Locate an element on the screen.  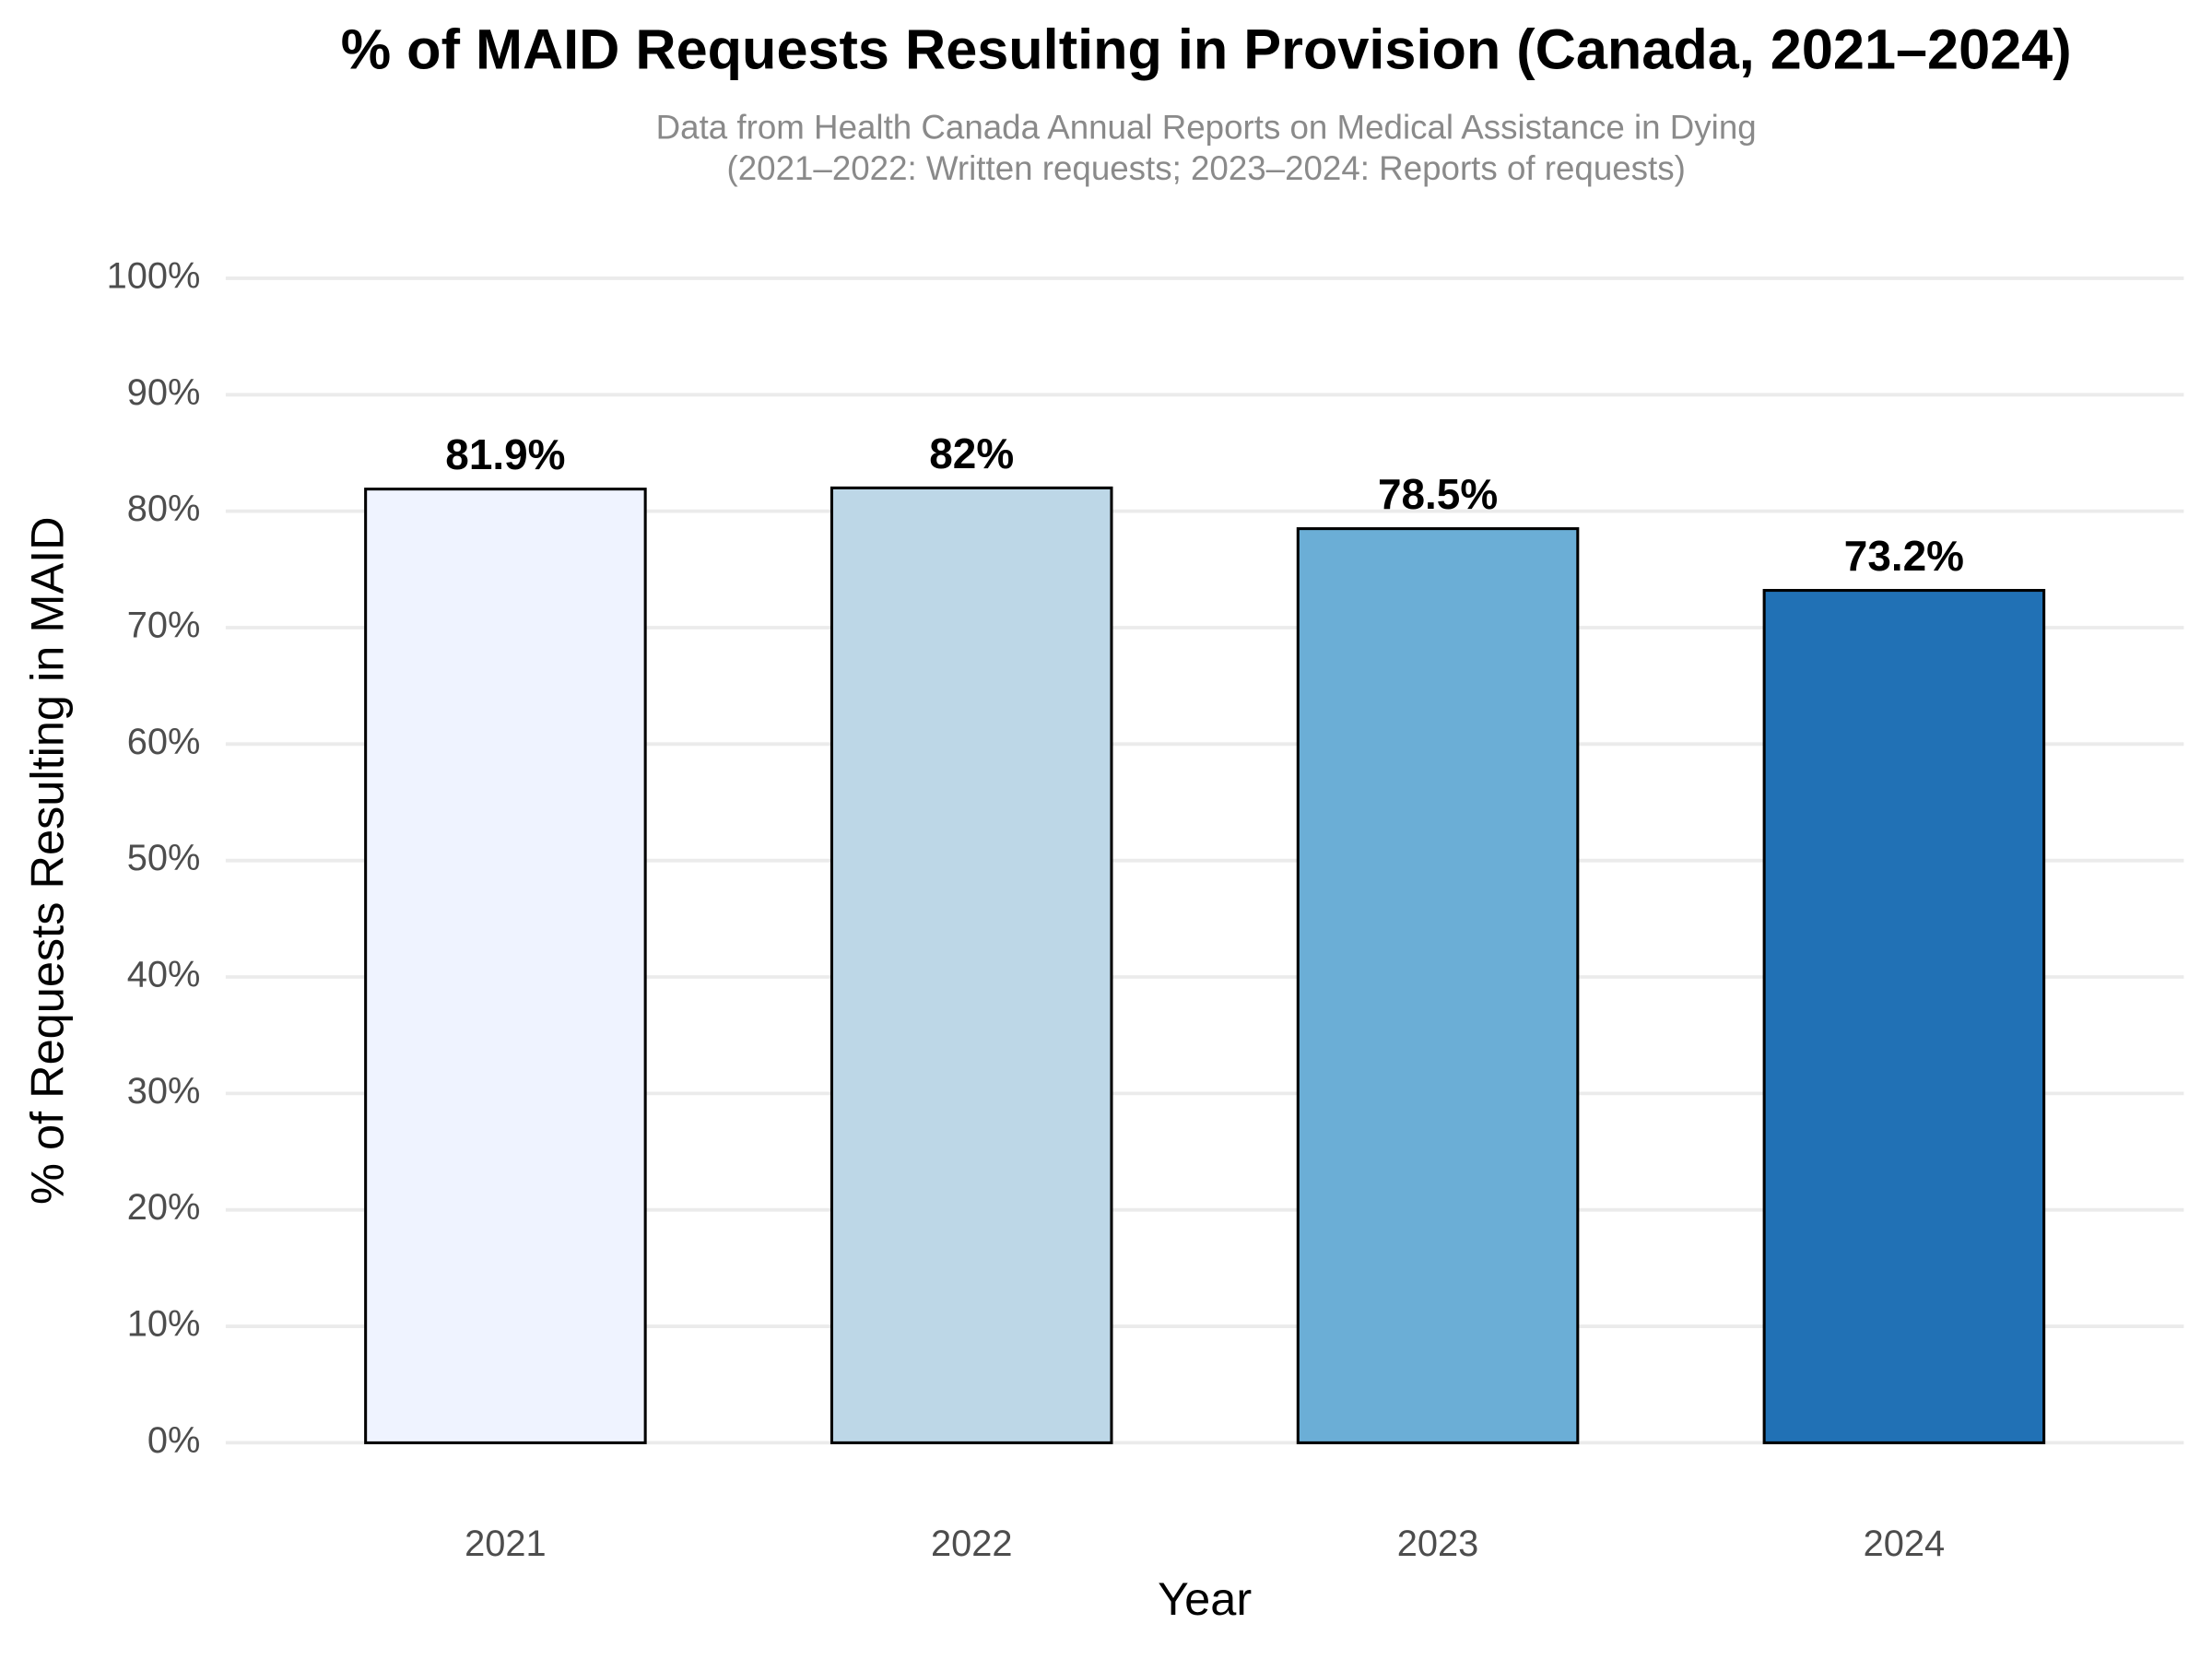
y-tick-label: 70% is located at coordinates (164, 625).